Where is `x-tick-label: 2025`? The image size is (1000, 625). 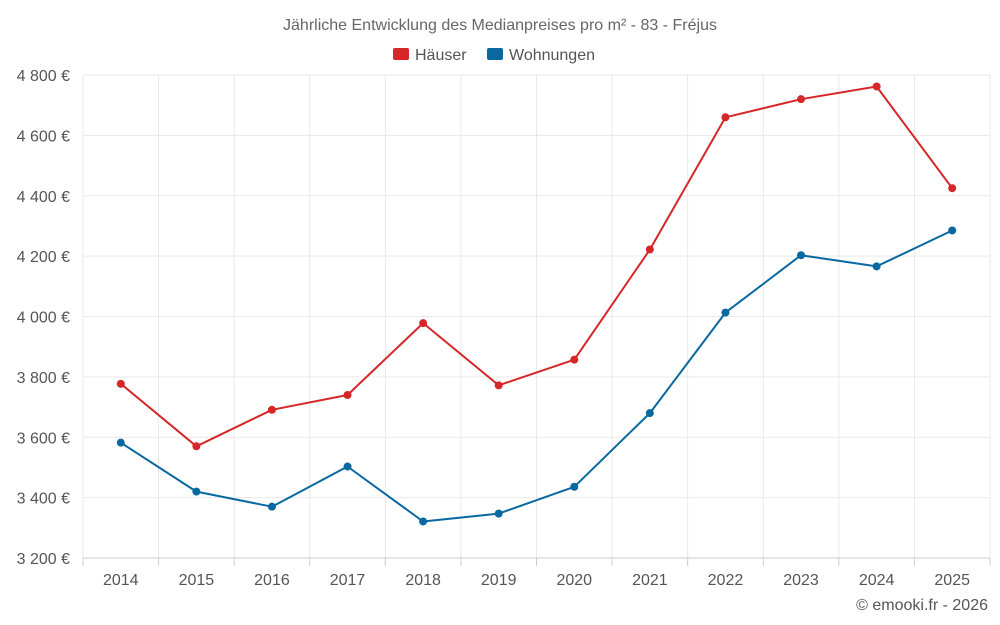
x-tick-label: 2025 is located at coordinates (952, 580).